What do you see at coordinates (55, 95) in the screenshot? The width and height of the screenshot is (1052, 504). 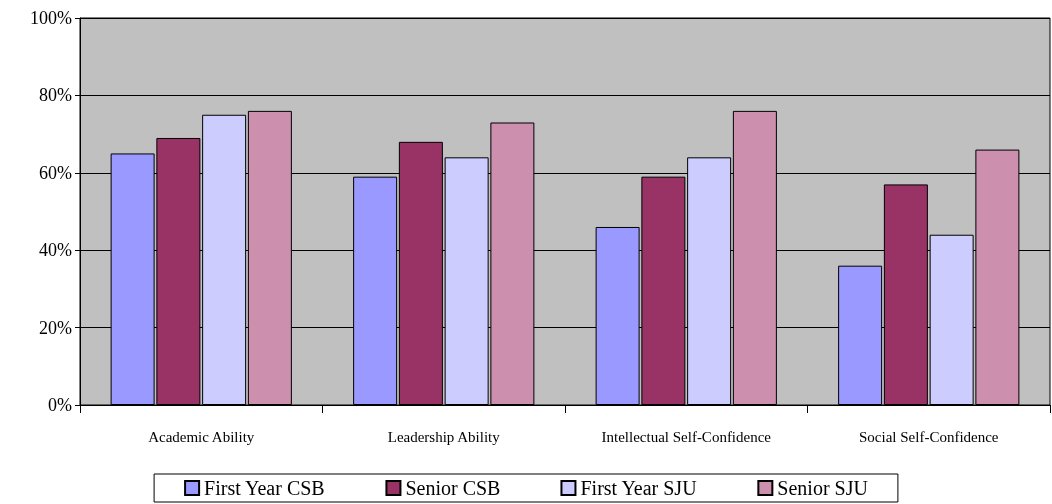 I see `y-tick-label: 80%` at bounding box center [55, 95].